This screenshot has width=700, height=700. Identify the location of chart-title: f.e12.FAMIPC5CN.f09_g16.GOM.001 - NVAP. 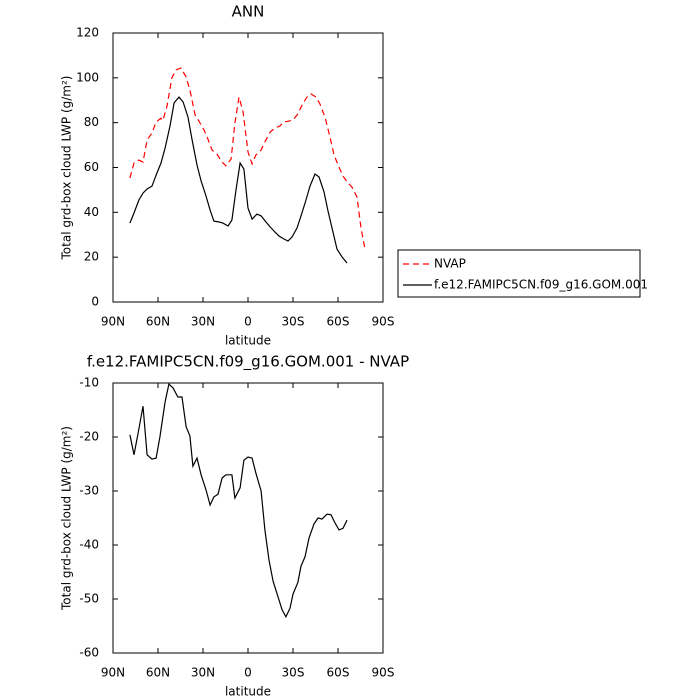
(248, 362).